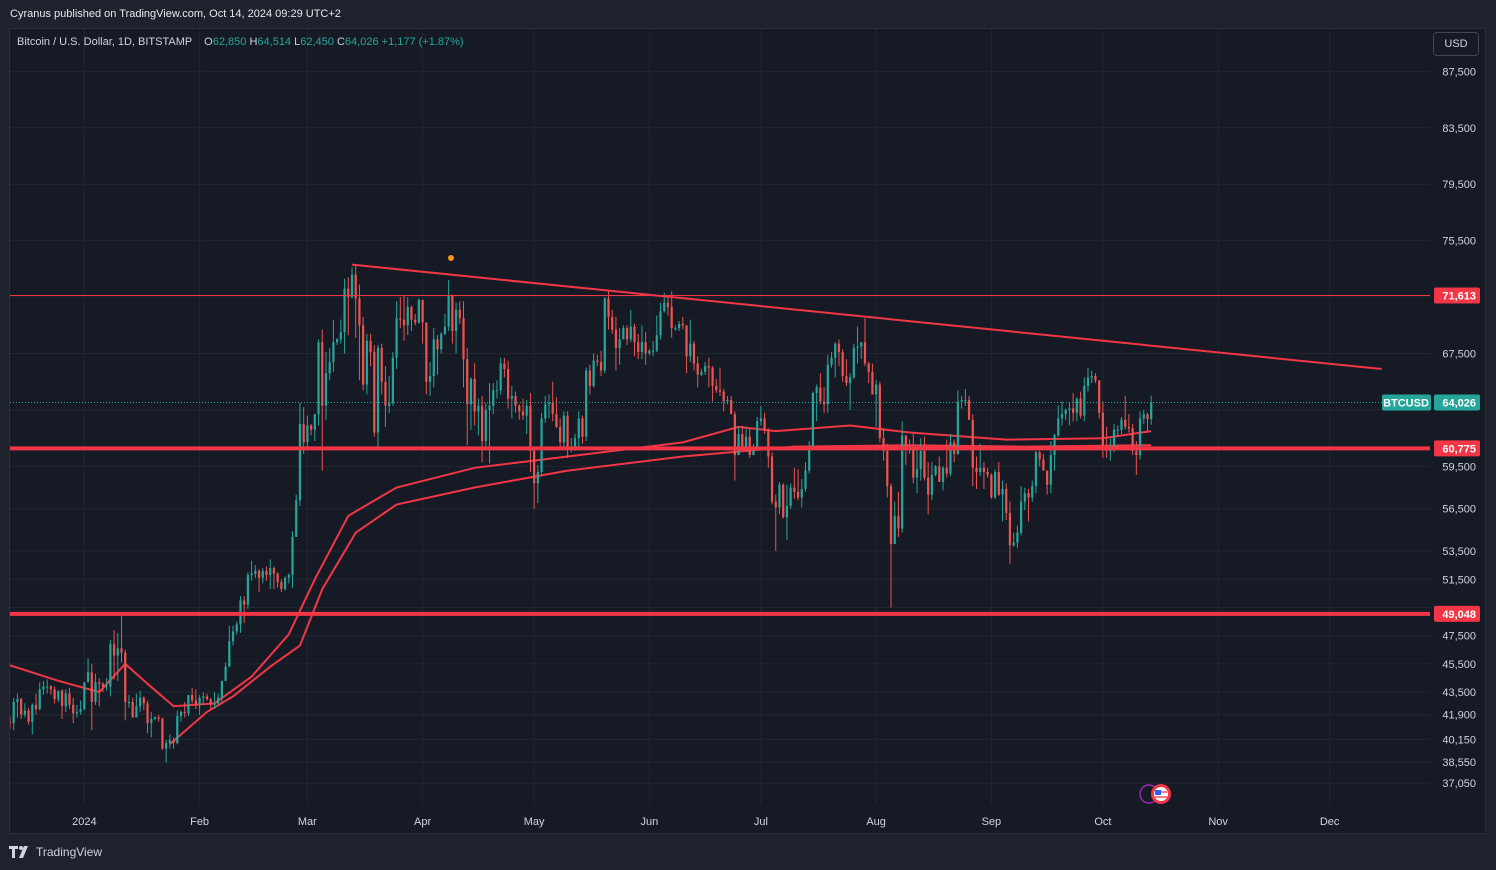  I want to click on y-tick-label: 59,500, so click(1459, 467).